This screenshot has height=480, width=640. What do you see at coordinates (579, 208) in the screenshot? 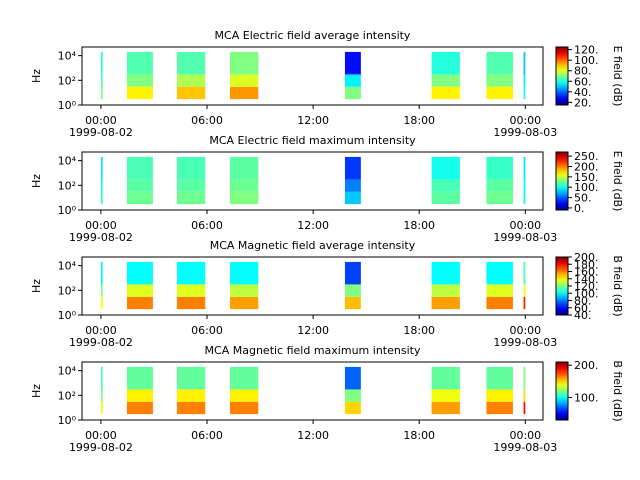
I see `colorbar-tick-label: 0.` at bounding box center [579, 208].